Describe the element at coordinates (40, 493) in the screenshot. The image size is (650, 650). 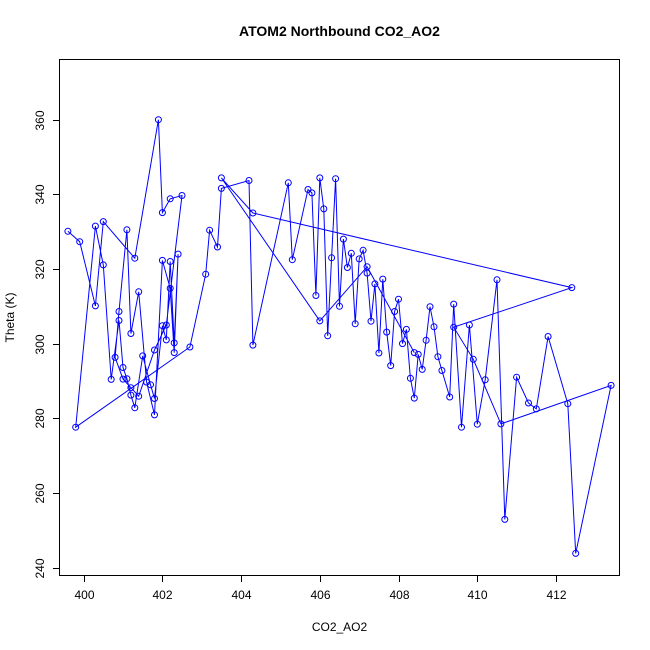
I see `y-tick-label: 260` at that location.